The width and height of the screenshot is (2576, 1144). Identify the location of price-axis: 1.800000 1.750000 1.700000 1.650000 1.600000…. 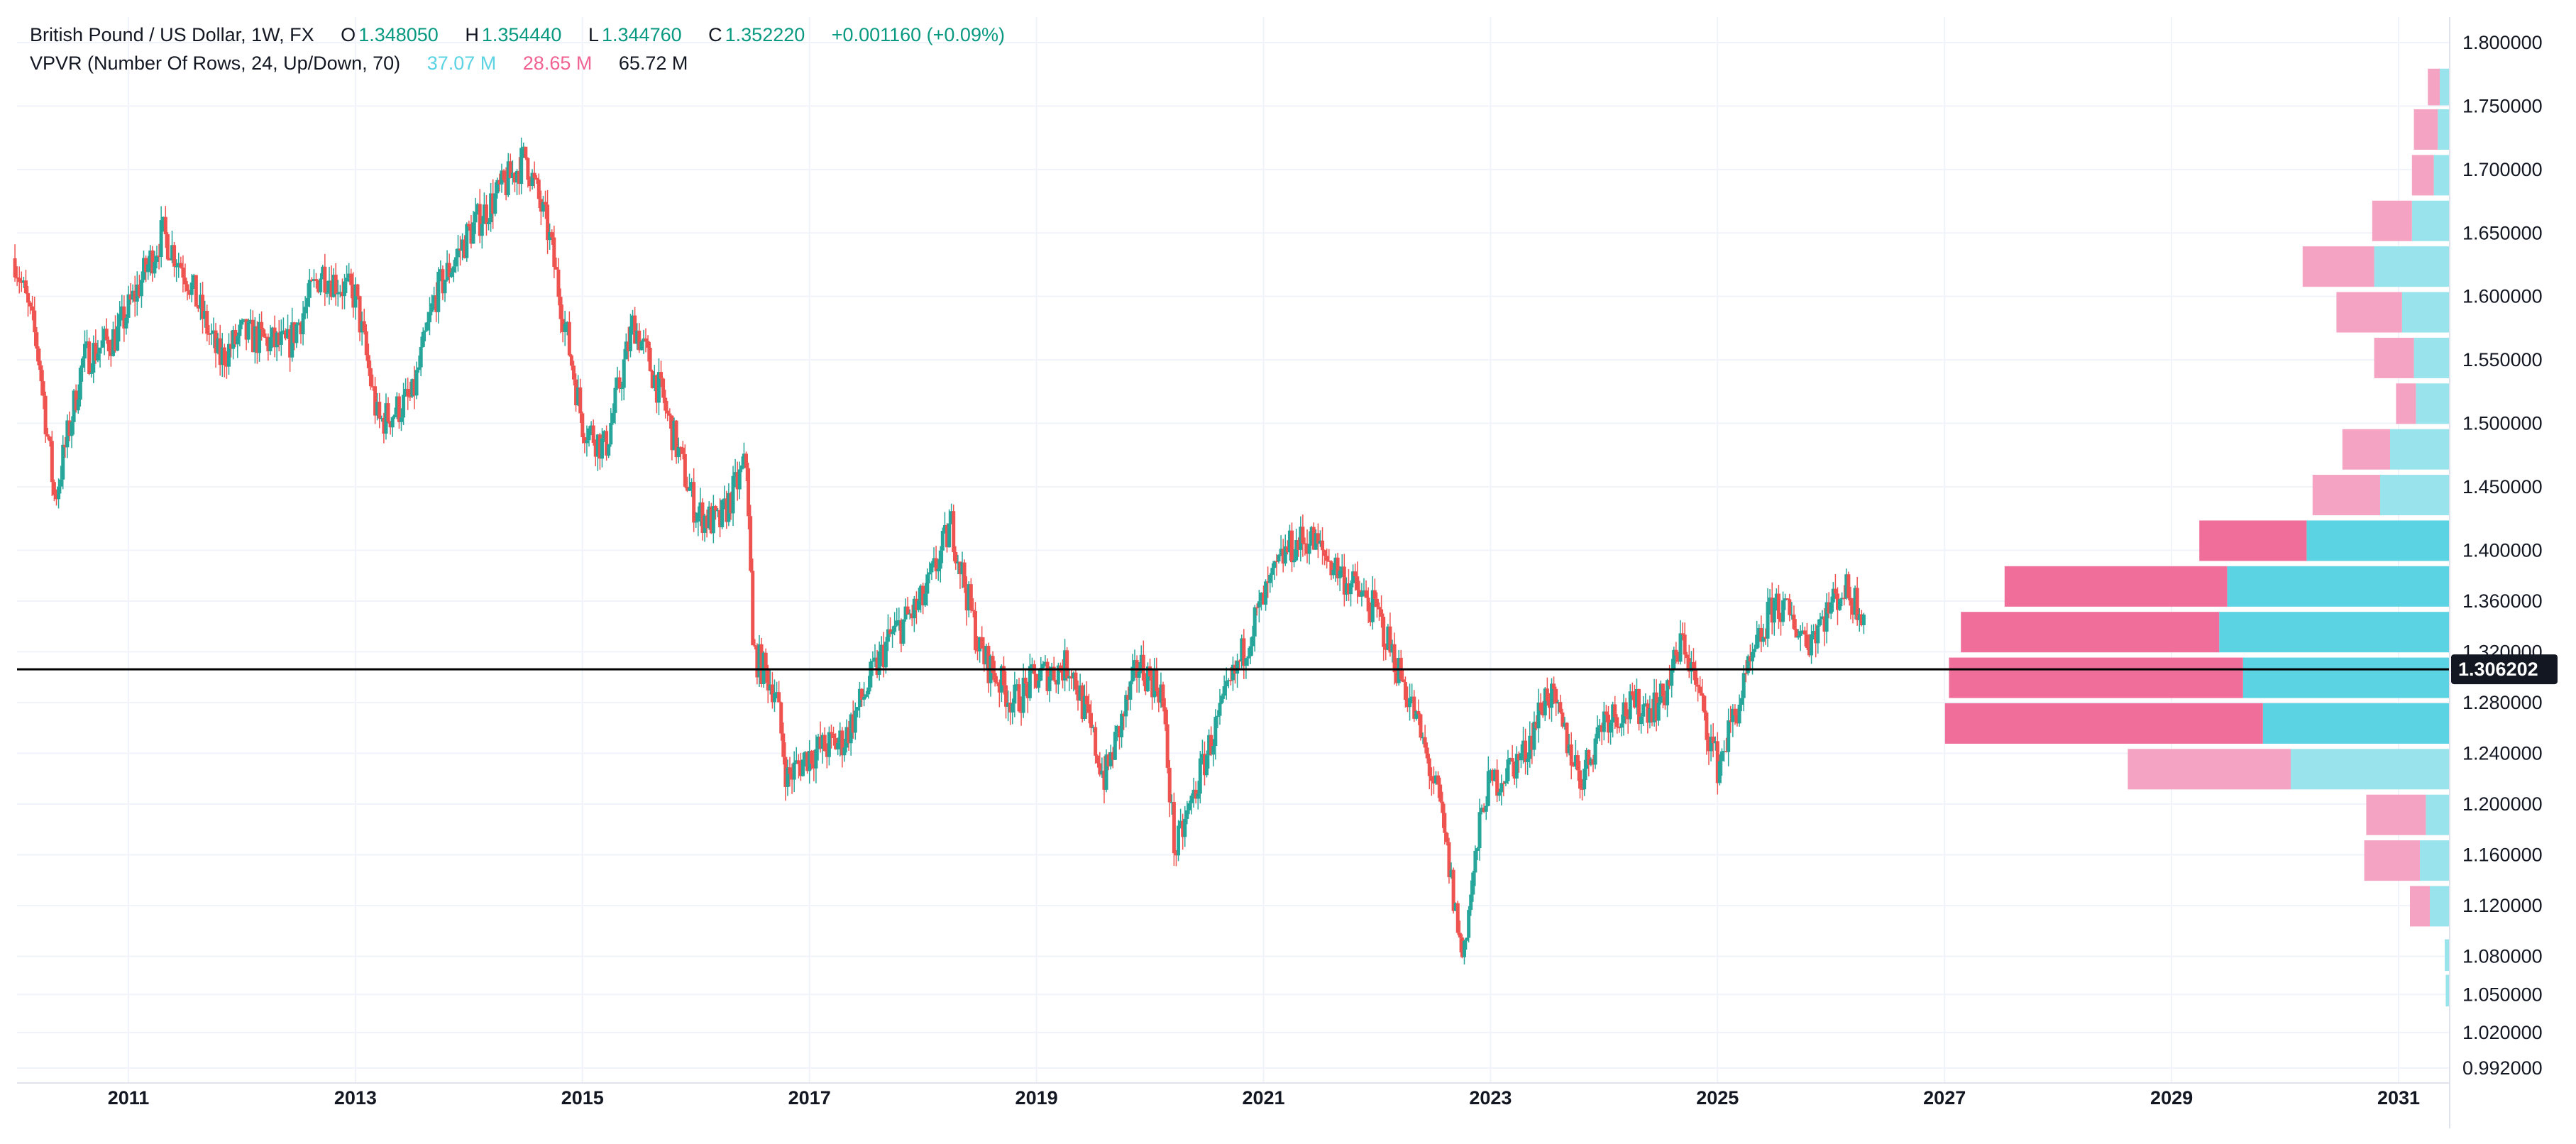
(2502, 555).